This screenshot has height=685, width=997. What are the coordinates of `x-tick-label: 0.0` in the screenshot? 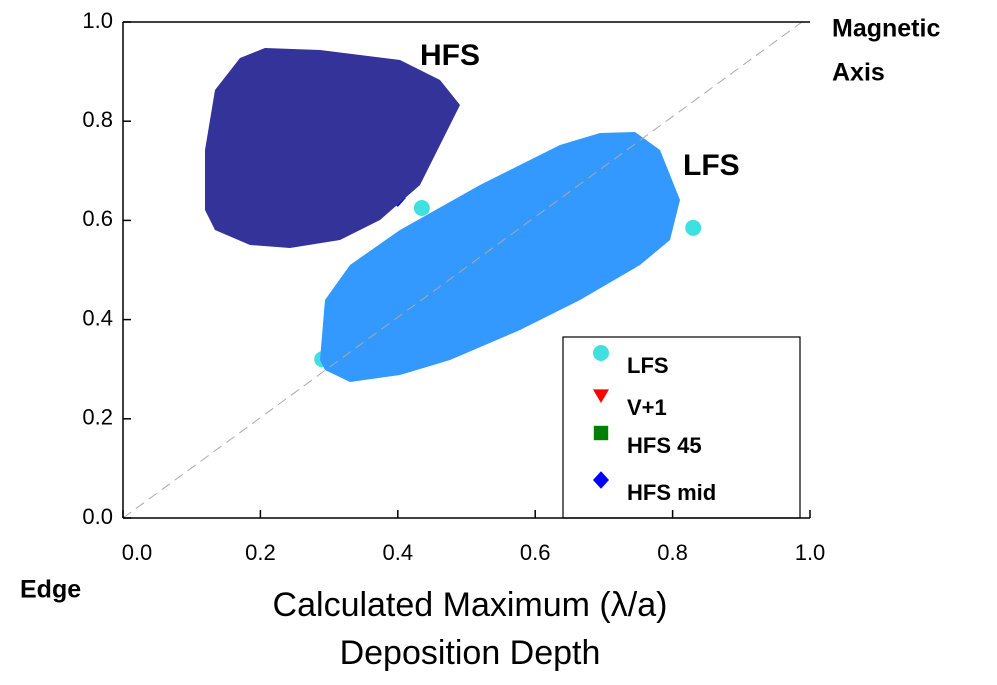 It's located at (137, 552).